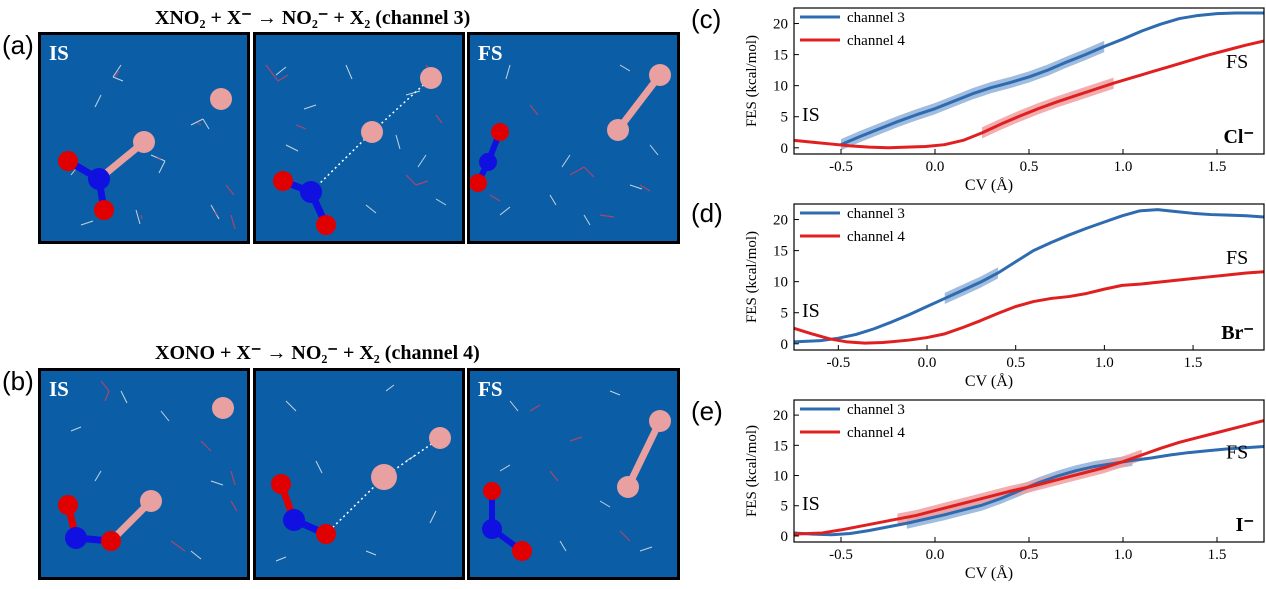 The width and height of the screenshot is (1266, 589). I want to click on panel-label-a: (a), so click(18, 45).